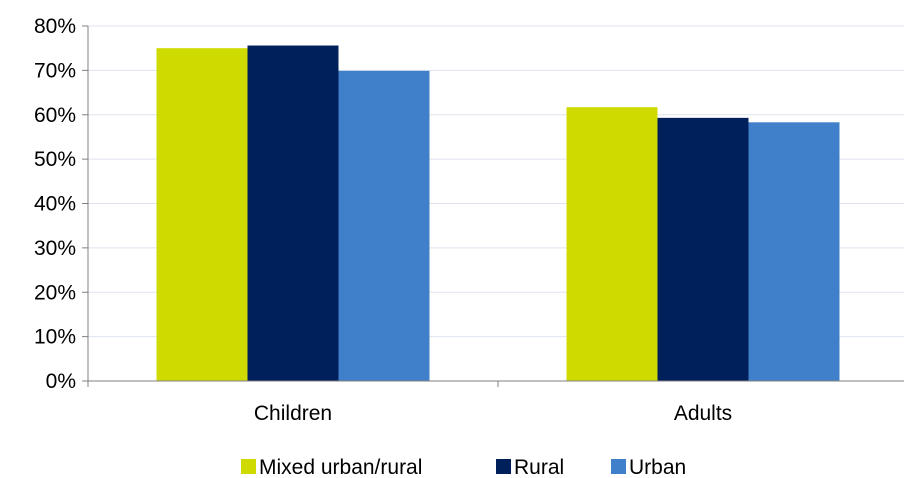 The width and height of the screenshot is (904, 478). What do you see at coordinates (539, 467) in the screenshot?
I see `legend-label: Rural` at bounding box center [539, 467].